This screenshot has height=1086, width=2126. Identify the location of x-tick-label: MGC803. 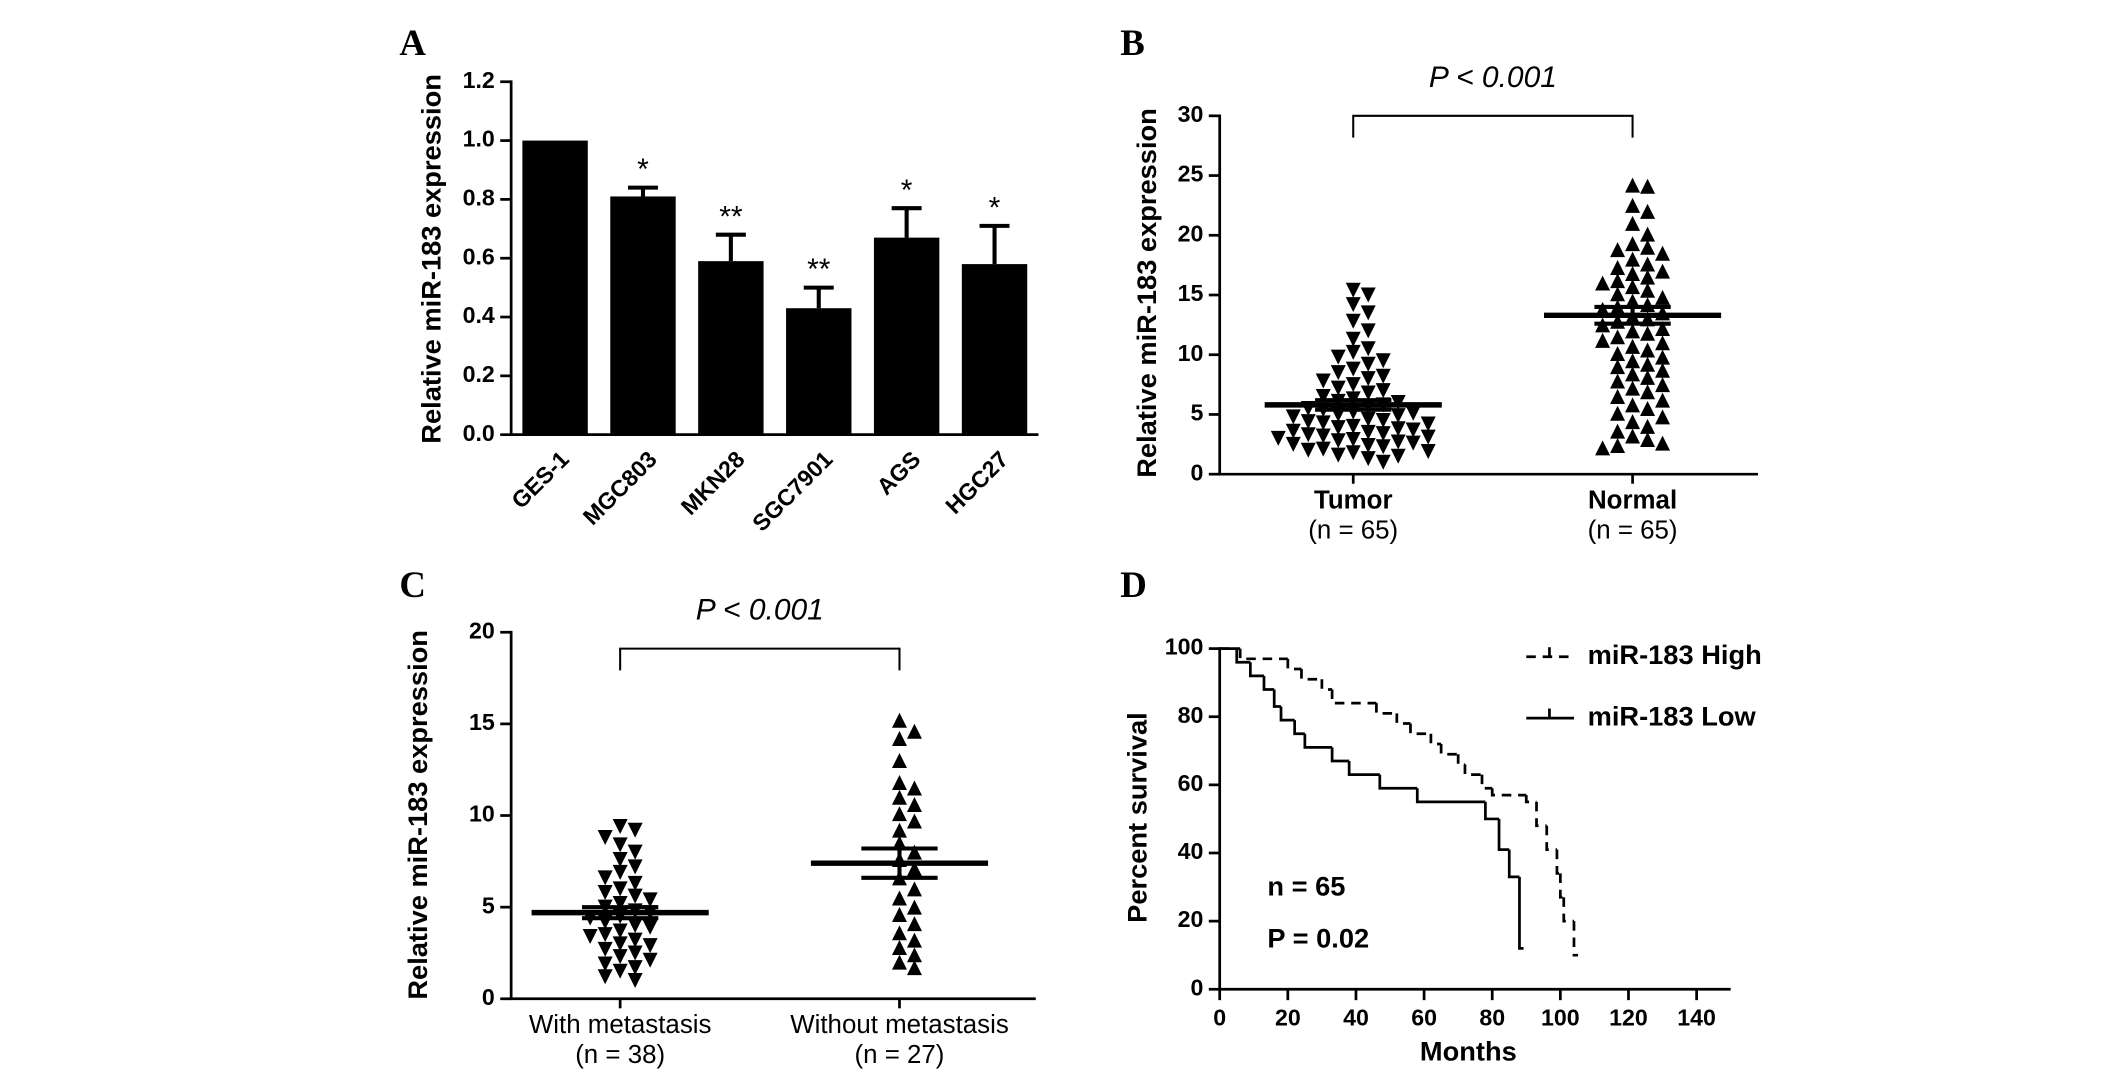
(620, 488).